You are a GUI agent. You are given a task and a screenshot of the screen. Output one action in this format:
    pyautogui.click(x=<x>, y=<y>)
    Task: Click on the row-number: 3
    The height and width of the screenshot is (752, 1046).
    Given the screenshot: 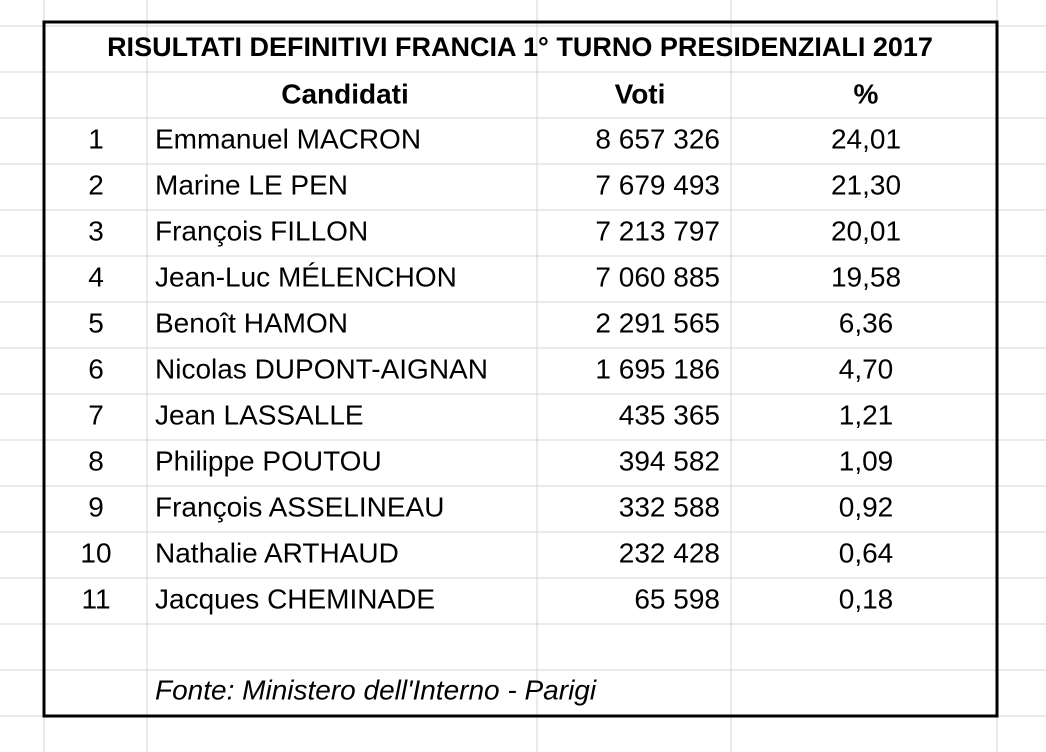 What is the action you would take?
    pyautogui.click(x=96, y=230)
    